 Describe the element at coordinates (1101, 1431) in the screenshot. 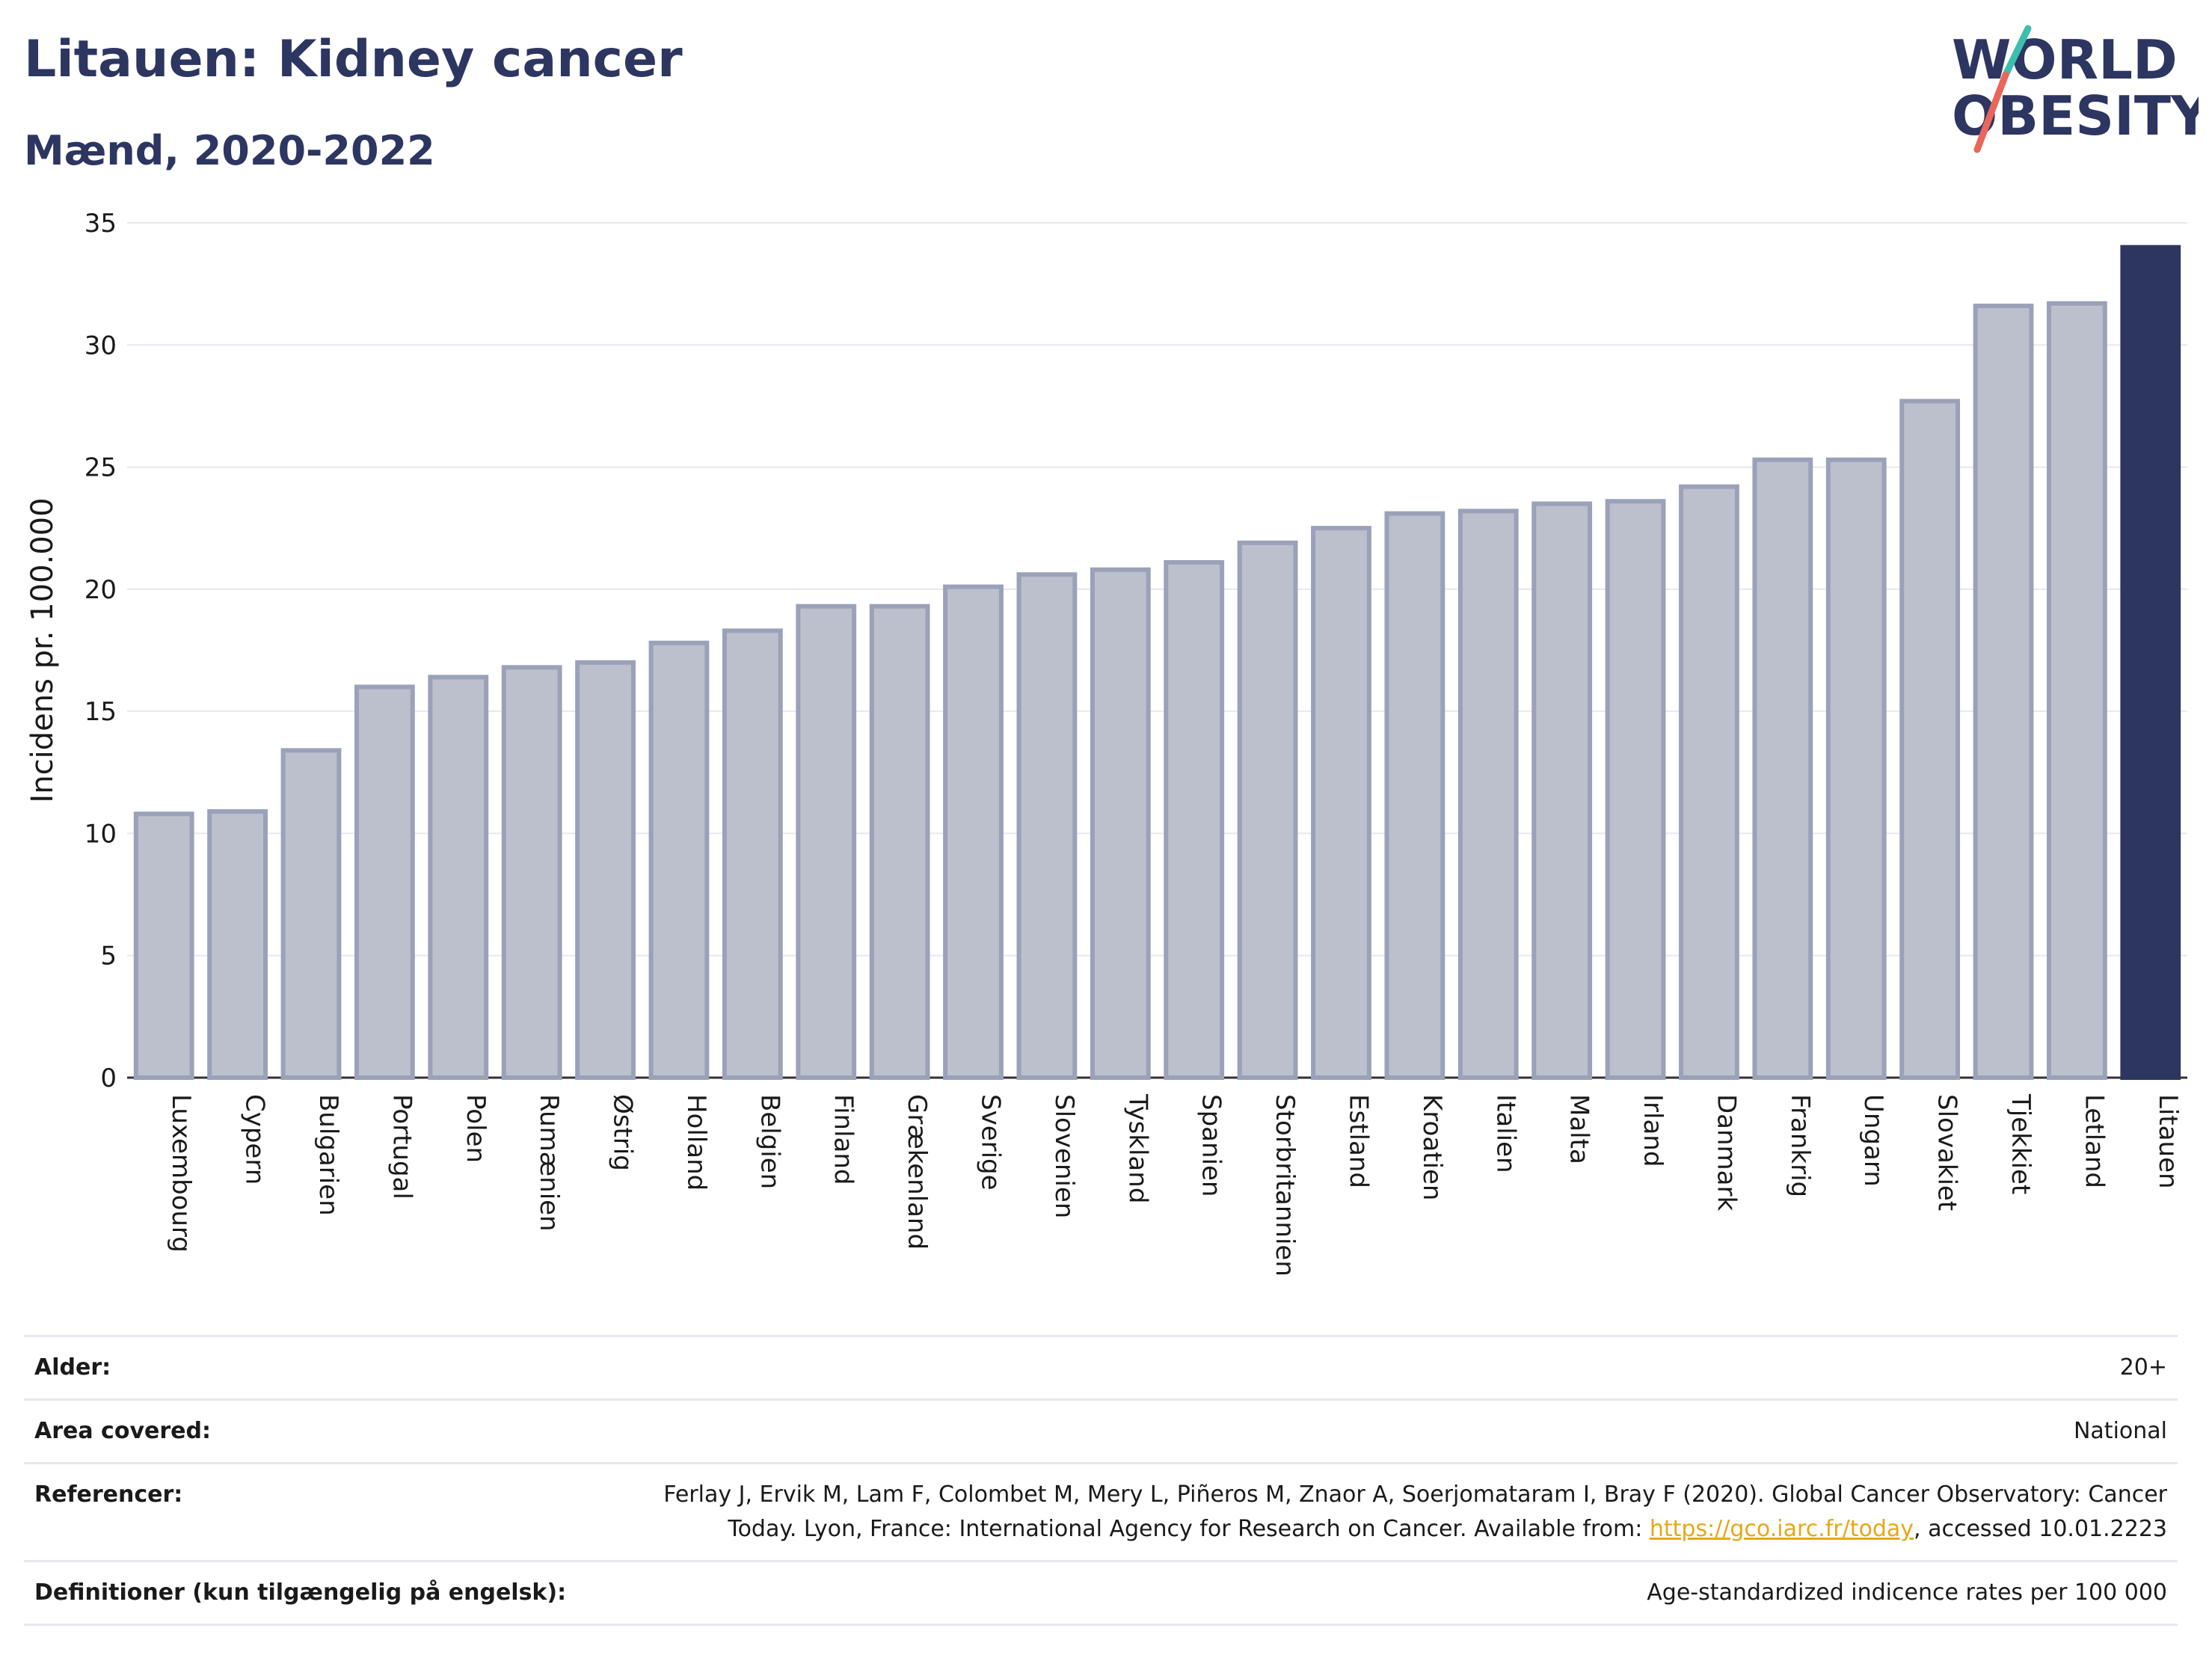

I see `info-row-area: Area covered: National` at that location.